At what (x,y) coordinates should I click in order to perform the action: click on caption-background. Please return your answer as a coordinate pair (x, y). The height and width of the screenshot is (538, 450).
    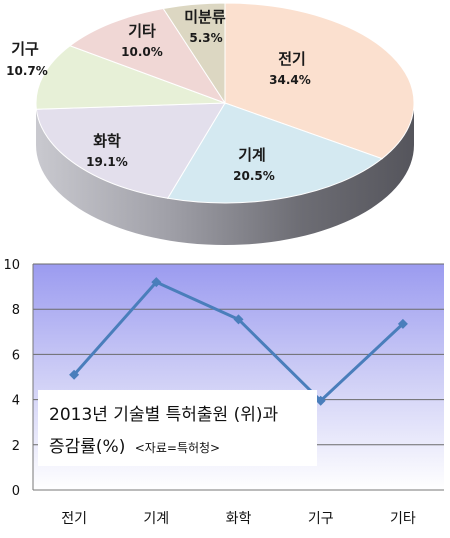
    Looking at the image, I should click on (177, 428).